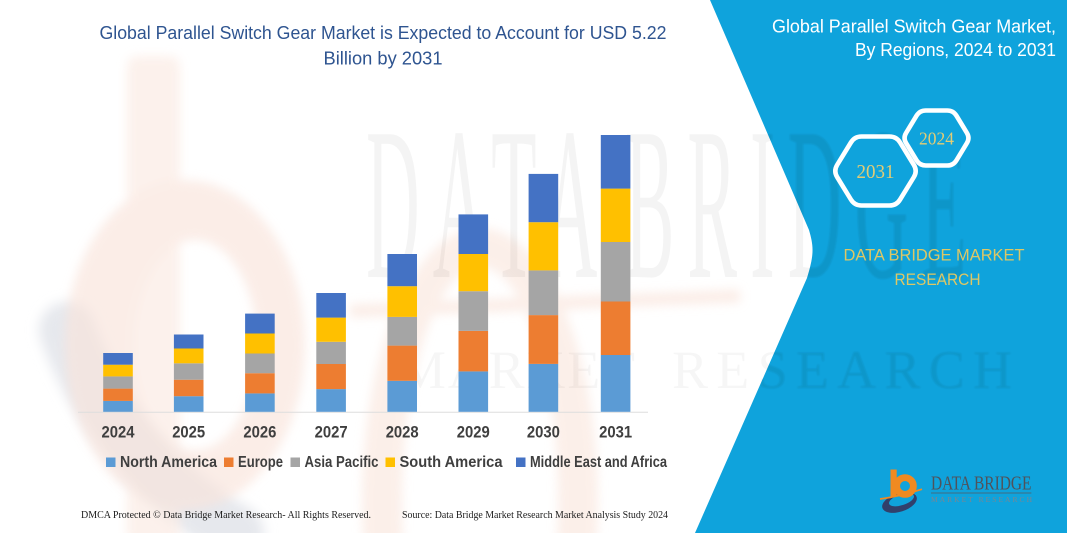 Image resolution: width=1067 pixels, height=533 pixels. I want to click on svg-text: DATA BRIDGE, so click(981, 484).